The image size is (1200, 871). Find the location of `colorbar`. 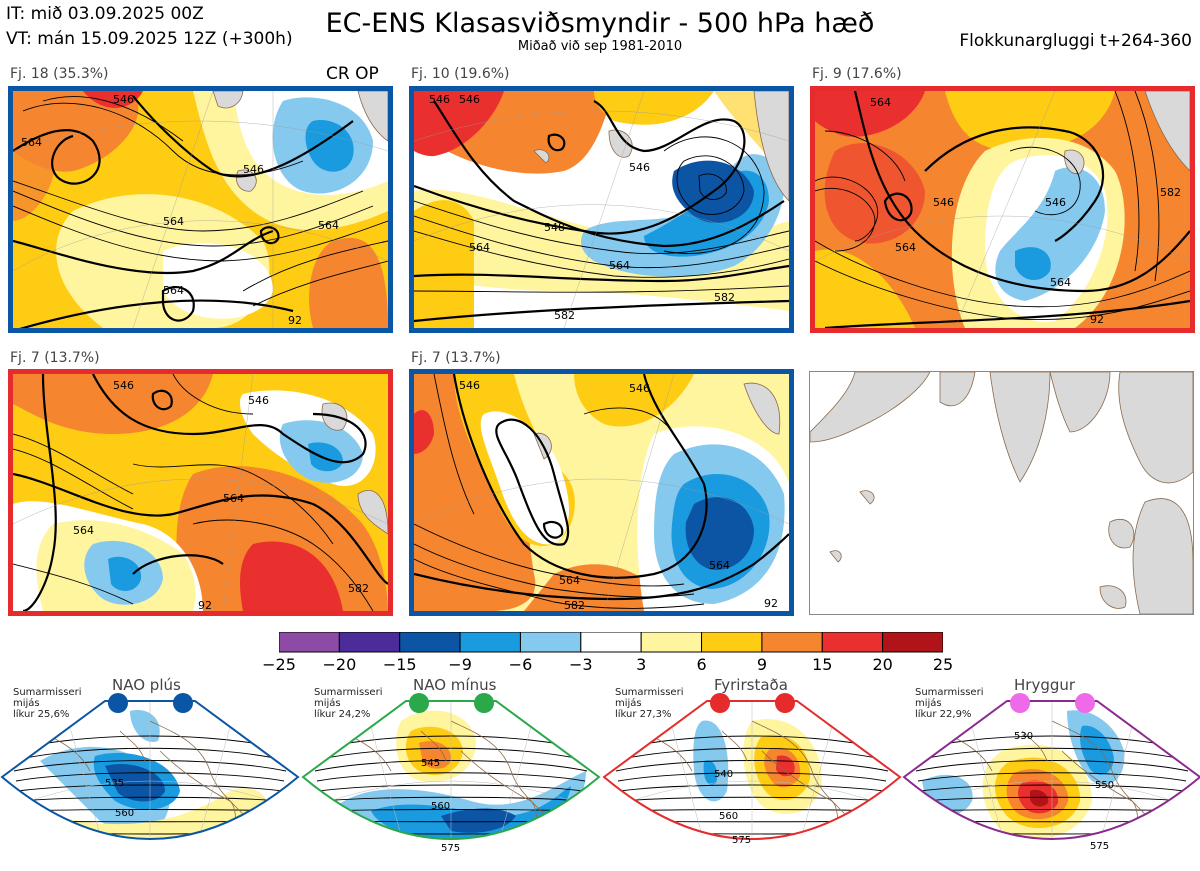

colorbar is located at coordinates (611, 642).